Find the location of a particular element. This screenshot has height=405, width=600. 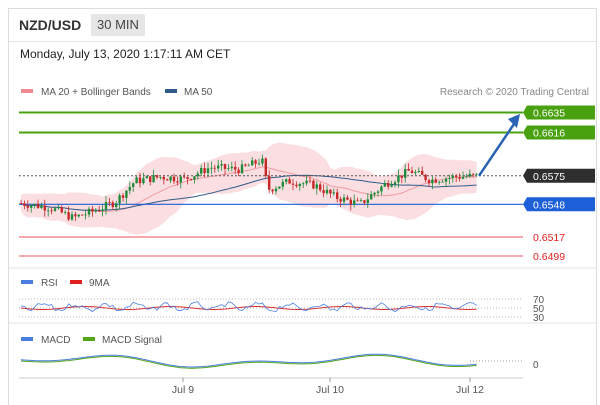

macd-indicator: 0 is located at coordinates (279, 362).